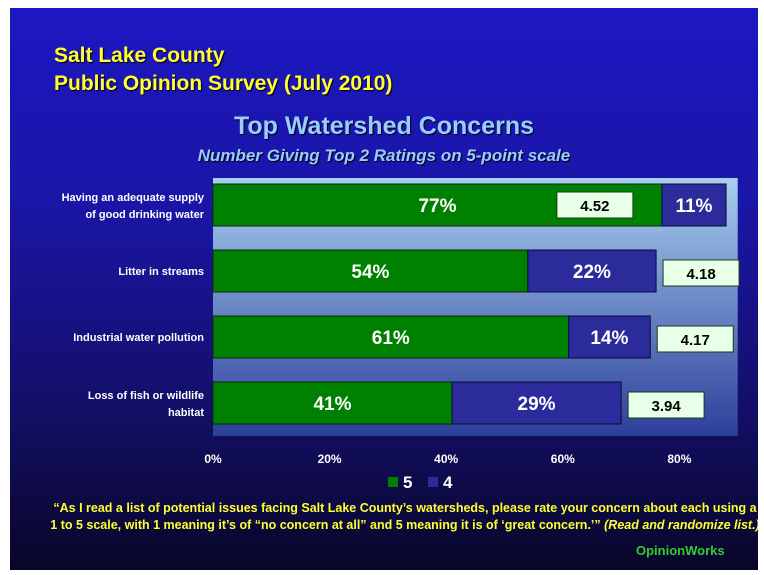 Image resolution: width=764 pixels, height=575 pixels. What do you see at coordinates (437, 206) in the screenshot?
I see `bar-label-5-0: 77%` at bounding box center [437, 206].